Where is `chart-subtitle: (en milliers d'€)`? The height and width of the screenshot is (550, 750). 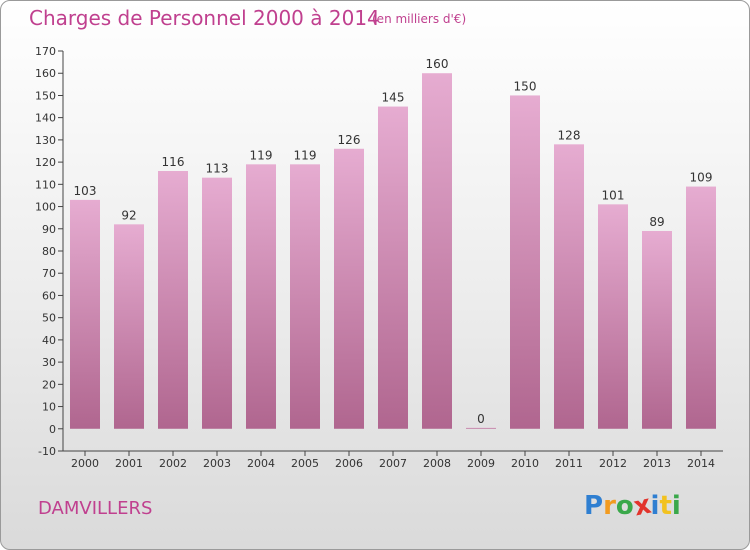
chart-subtitle: (en milliers d'€) is located at coordinates (419, 19).